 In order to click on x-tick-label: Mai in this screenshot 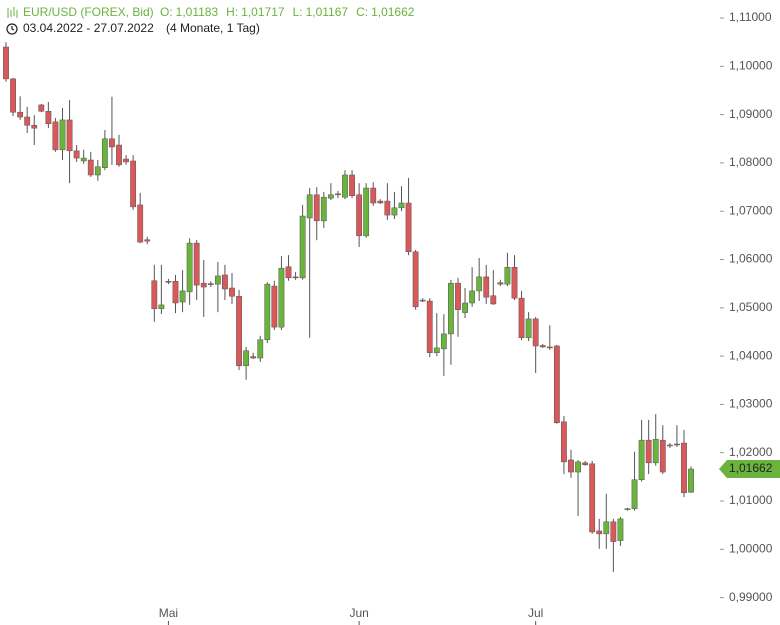, I will do `click(168, 613)`.